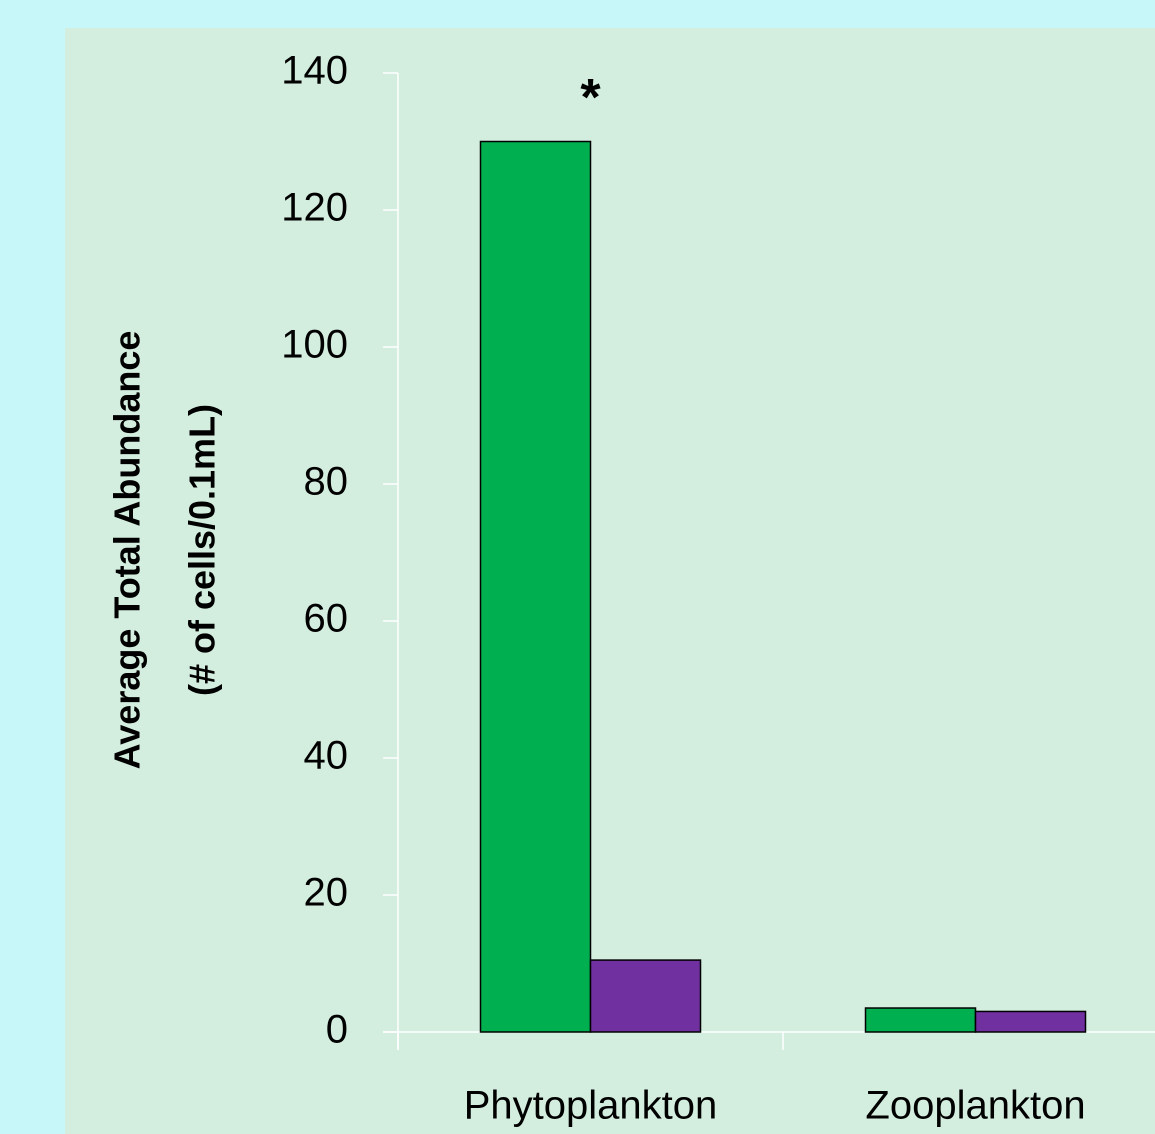 The width and height of the screenshot is (1155, 1134). Describe the element at coordinates (202, 550) in the screenshot. I see `y-axis-title-line: (# of cells/0.1mL)` at that location.